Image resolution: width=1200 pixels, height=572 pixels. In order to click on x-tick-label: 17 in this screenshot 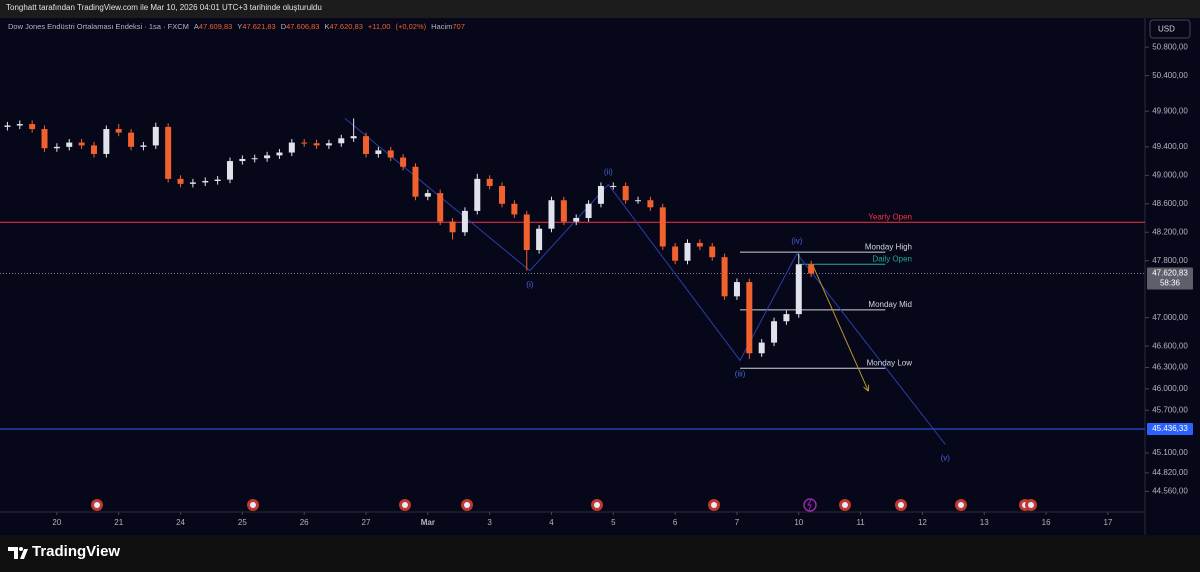, I will do `click(1107, 522)`.